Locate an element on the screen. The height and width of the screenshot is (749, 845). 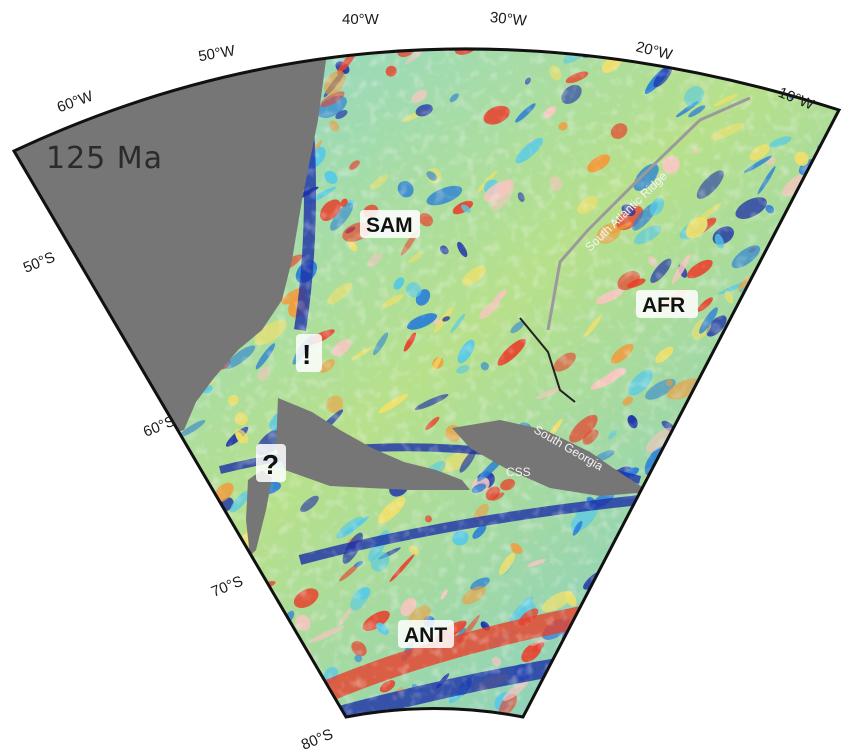
plate-label-ant: ANT is located at coordinates (425, 635).